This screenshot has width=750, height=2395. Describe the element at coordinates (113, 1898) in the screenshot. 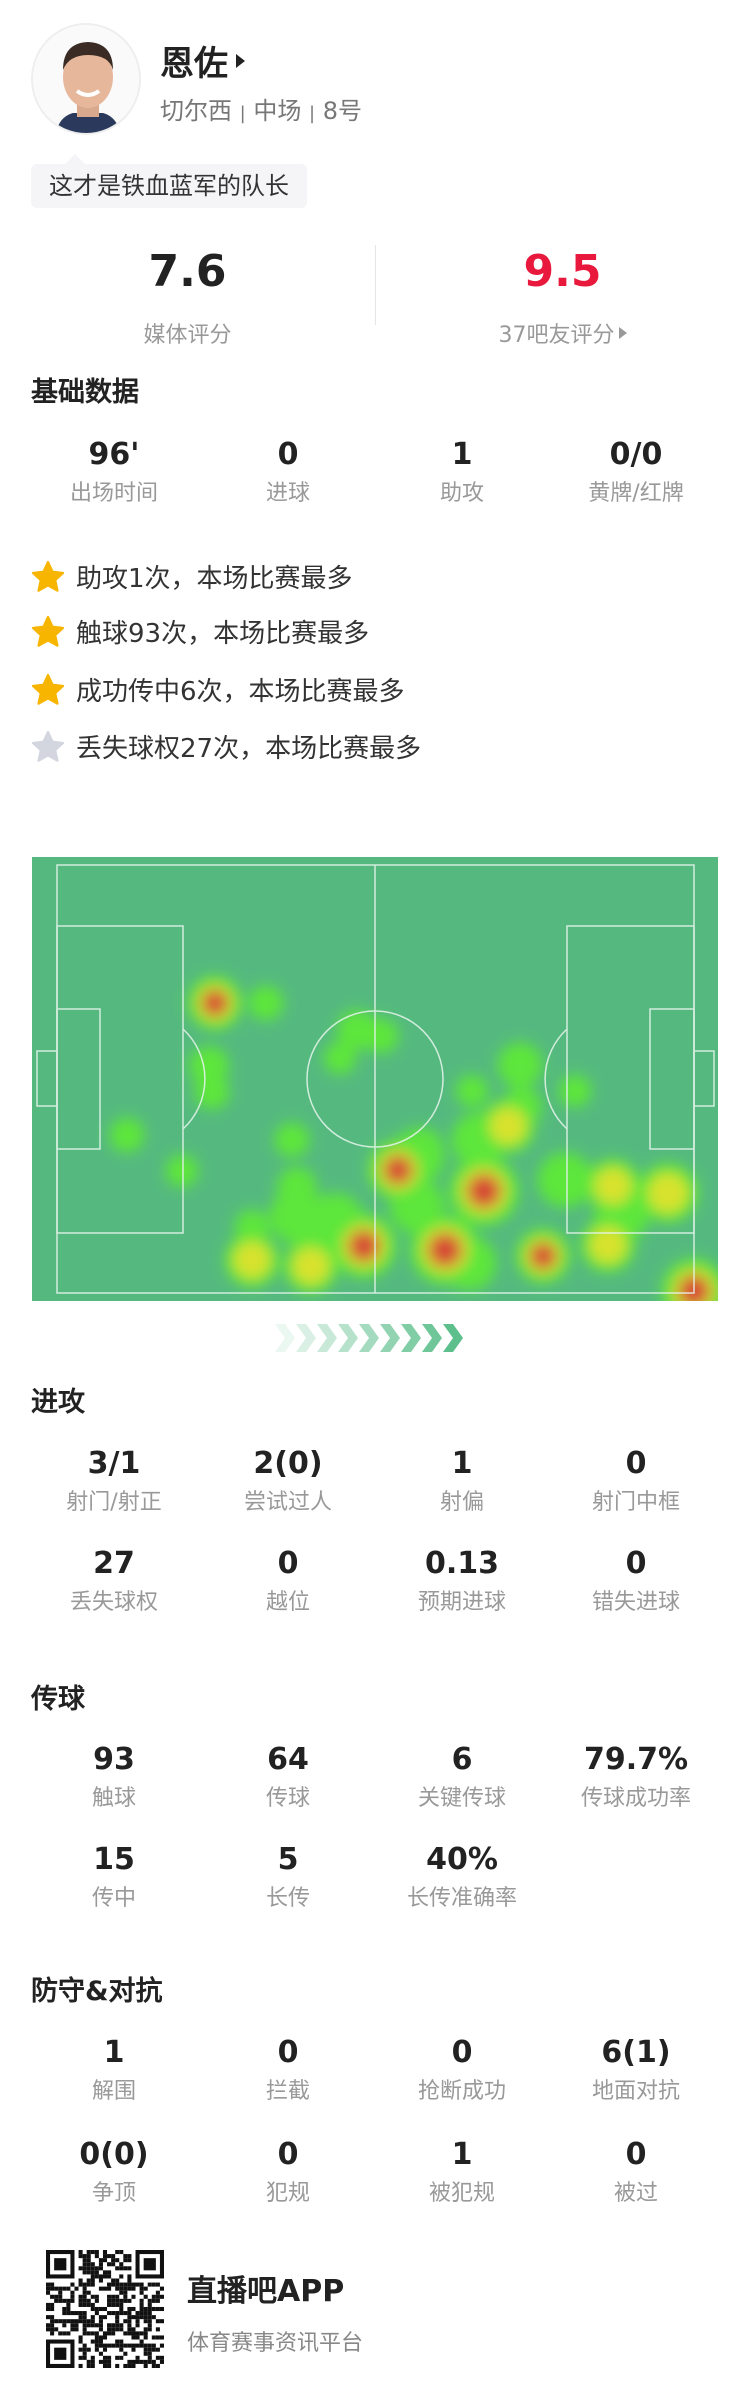

I see `stat-label: 传中` at that location.